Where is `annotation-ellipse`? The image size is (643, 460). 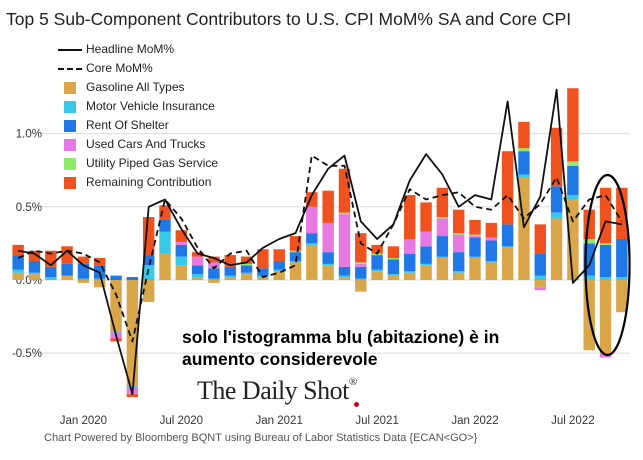 annotation-ellipse is located at coordinates (607, 265).